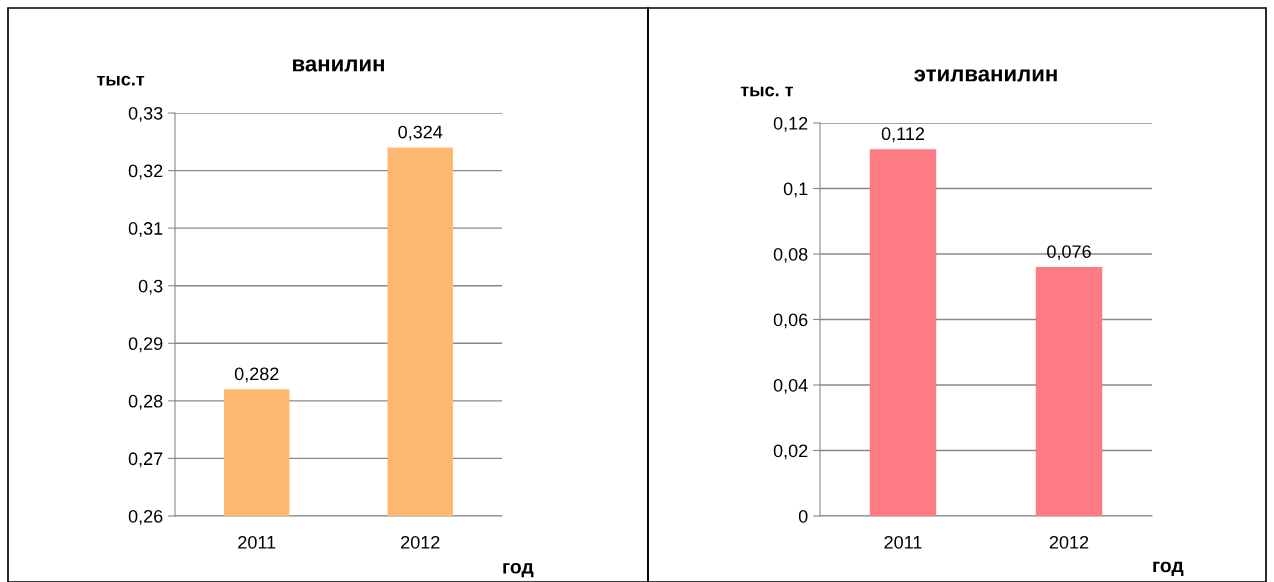 This screenshot has height=582, width=1274. I want to click on y-tick-label: 0,06, so click(790, 321).